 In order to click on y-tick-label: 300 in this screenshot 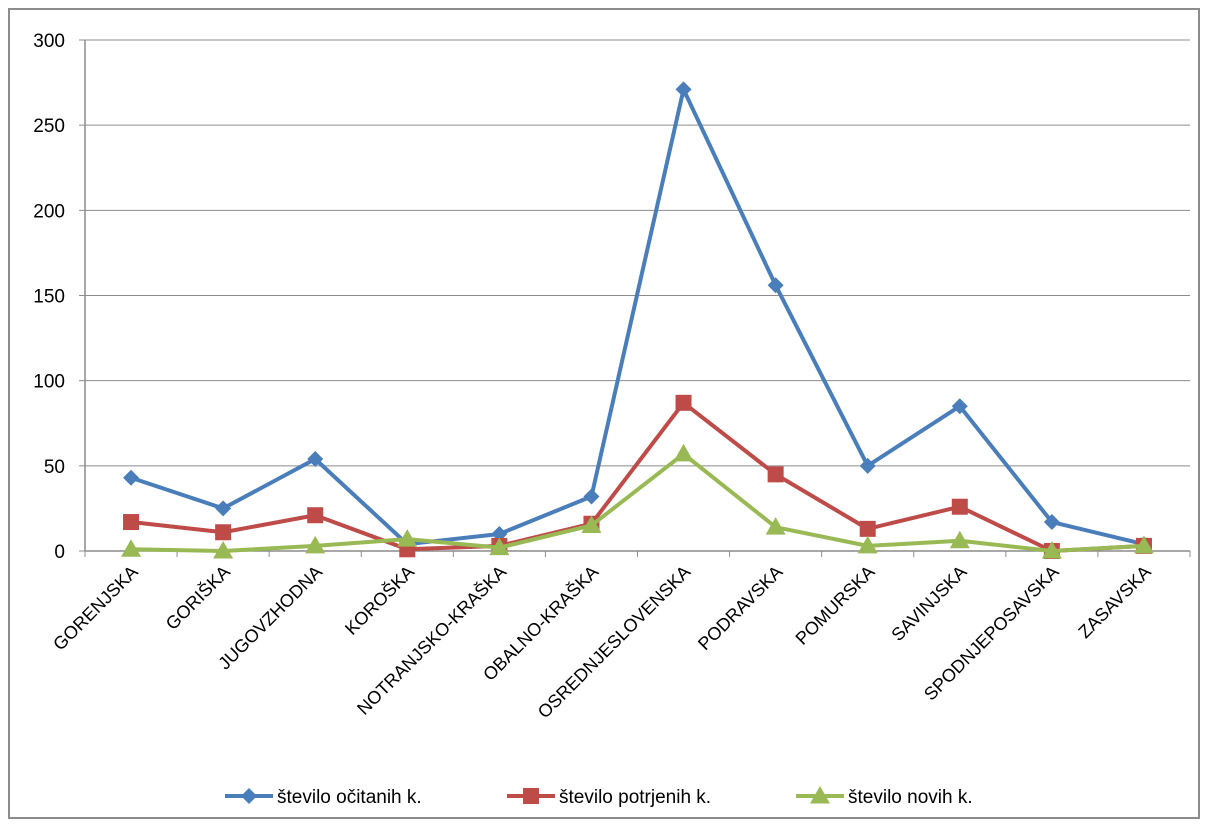, I will do `click(49, 41)`.